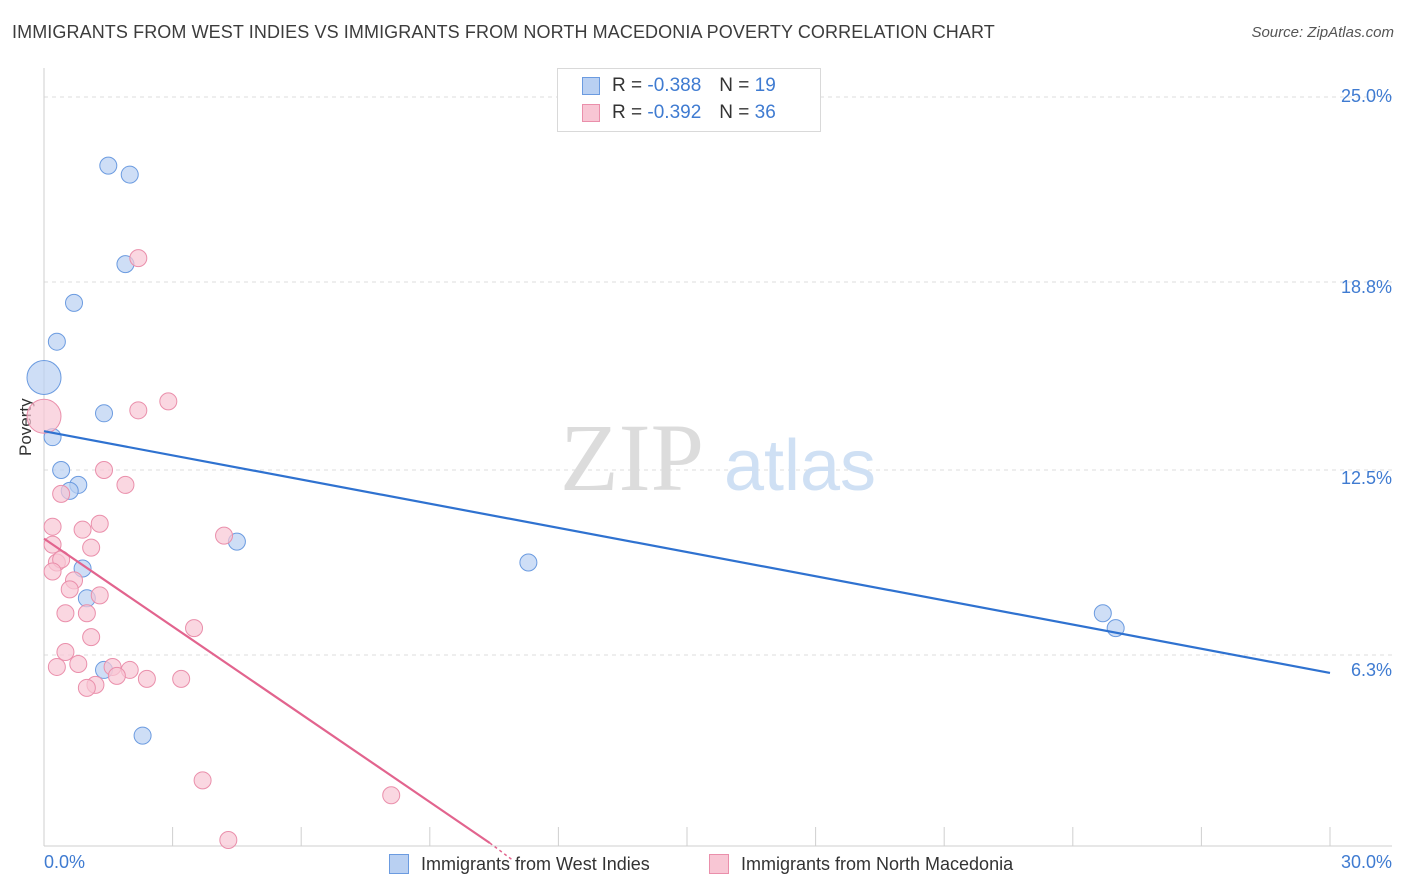 The width and height of the screenshot is (1406, 892). I want to click on legend-r-value: -0.392, so click(674, 112).